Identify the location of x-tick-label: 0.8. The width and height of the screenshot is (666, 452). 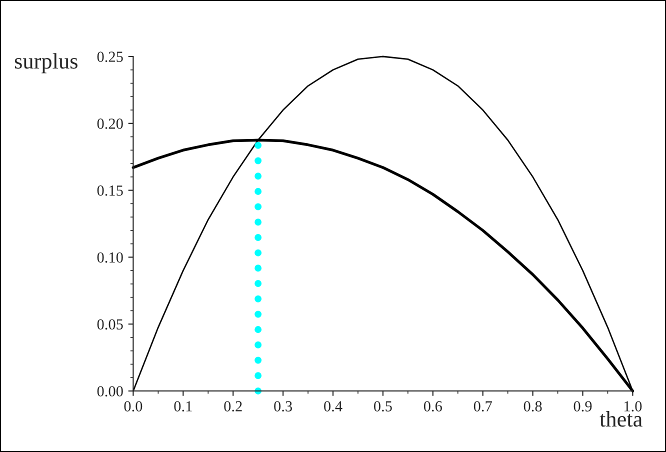
(533, 406).